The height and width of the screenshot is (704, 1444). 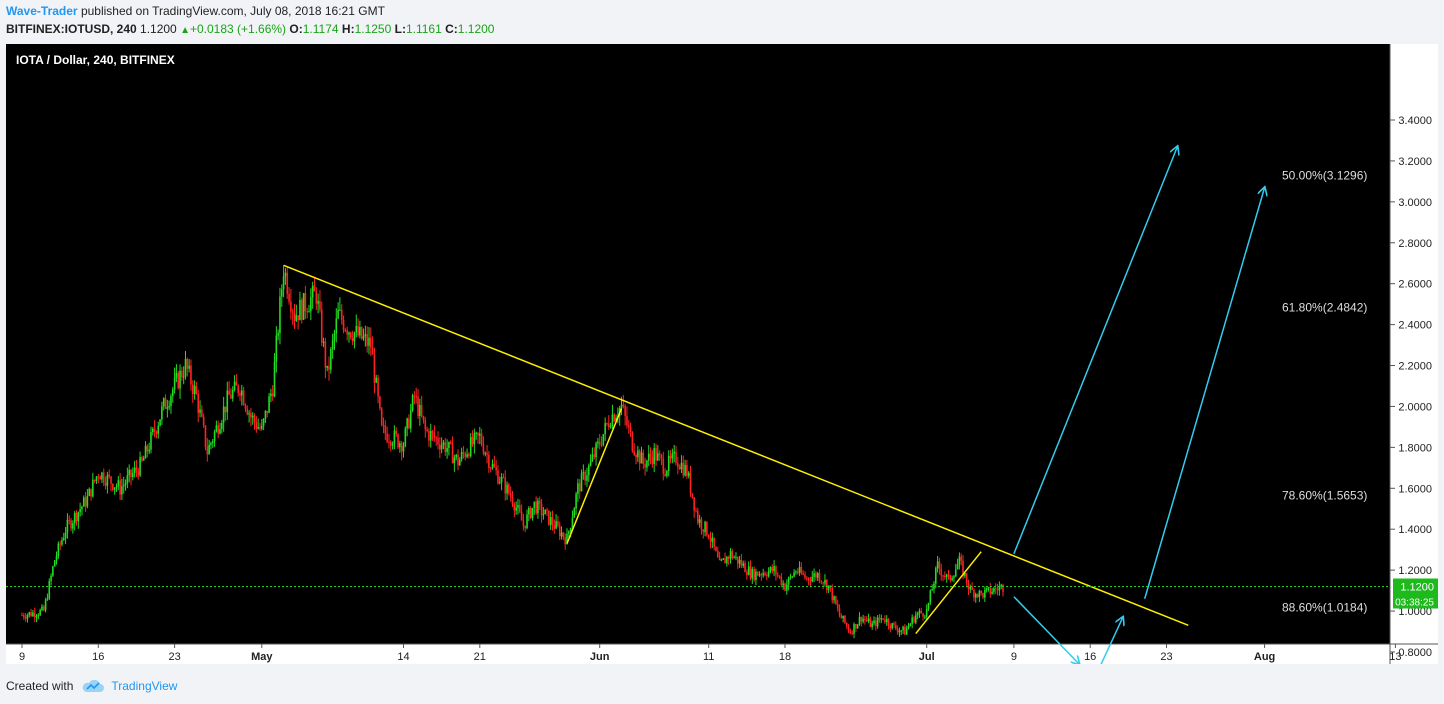 I want to click on last-price: 1.1200, so click(x=158, y=29).